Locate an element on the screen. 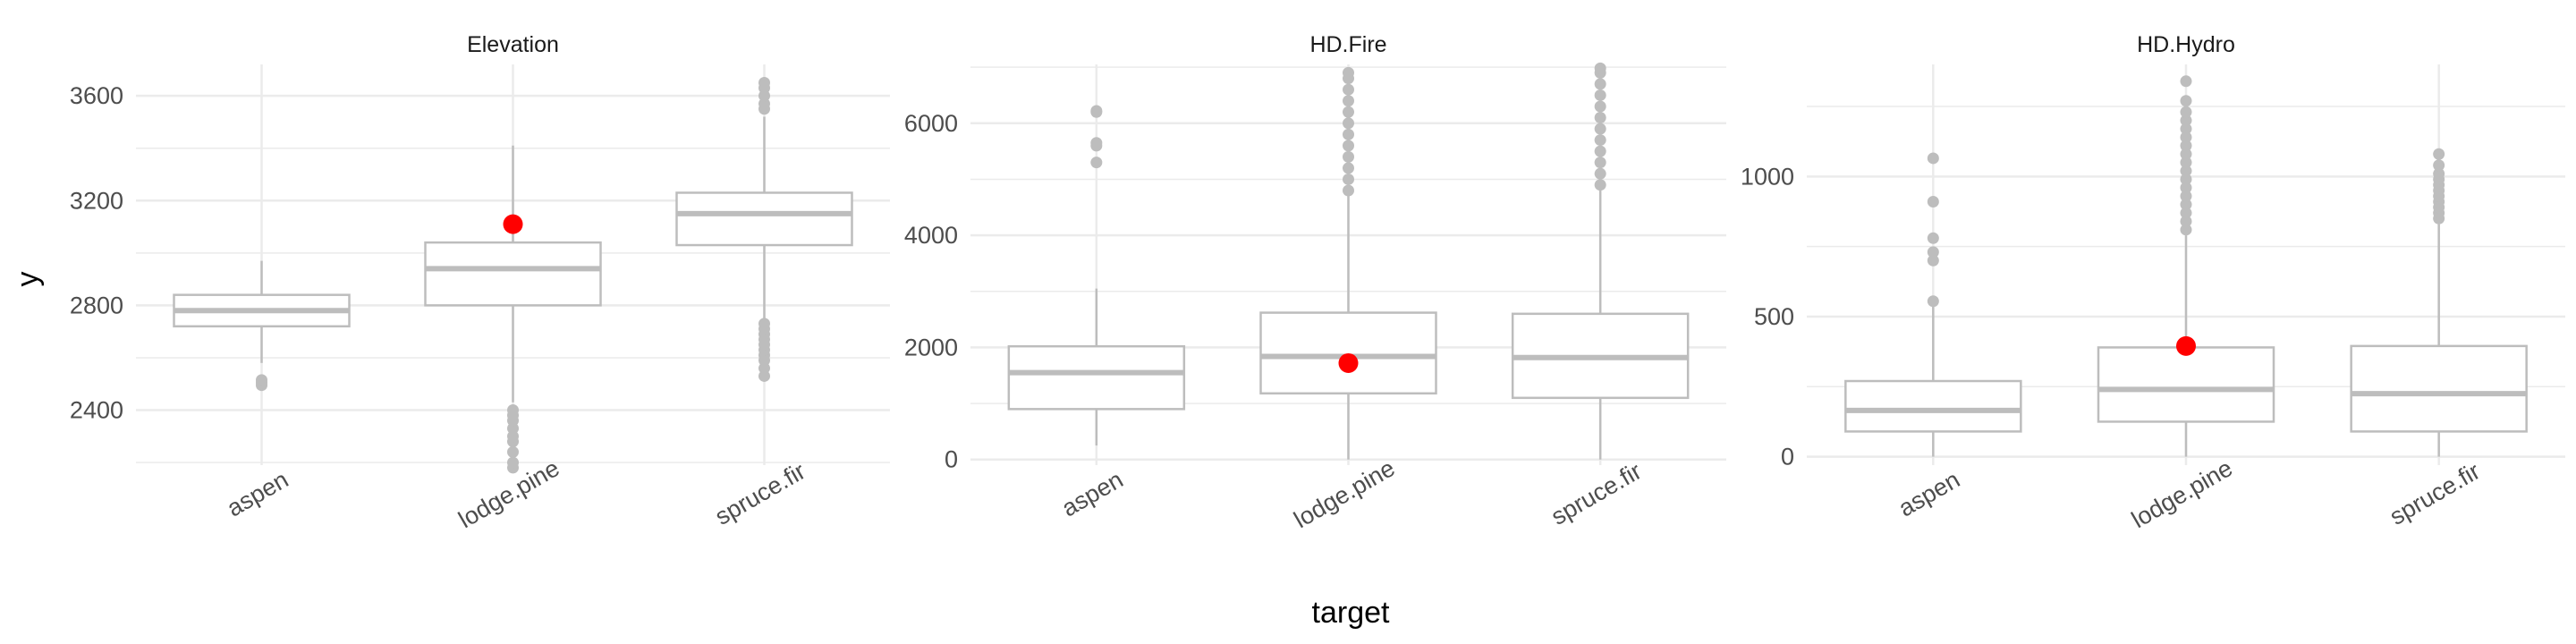 Image resolution: width=2576 pixels, height=644 pixels. y-tick-label: 4000 is located at coordinates (931, 235).